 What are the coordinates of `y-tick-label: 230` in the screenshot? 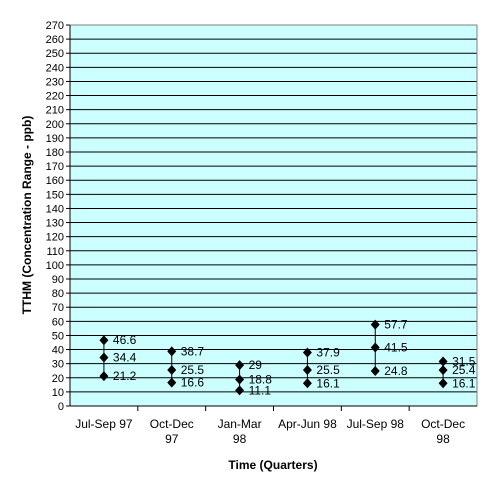 It's located at (55, 82).